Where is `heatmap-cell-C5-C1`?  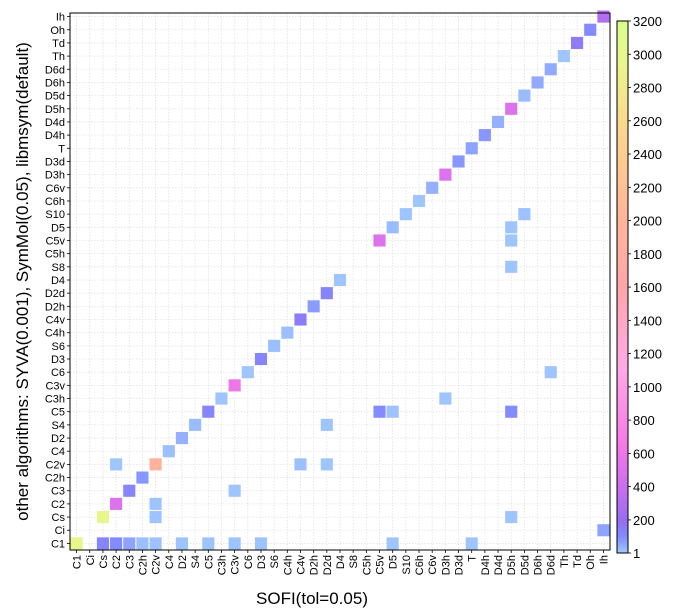
heatmap-cell-C5-C1 is located at coordinates (208, 543).